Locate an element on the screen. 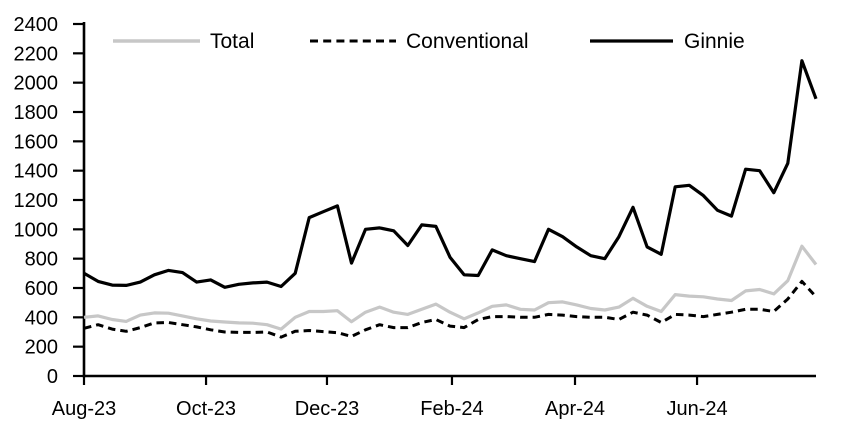 Image resolution: width=852 pixels, height=429 pixels. x-tick-label: Dec-23 is located at coordinates (327, 409).